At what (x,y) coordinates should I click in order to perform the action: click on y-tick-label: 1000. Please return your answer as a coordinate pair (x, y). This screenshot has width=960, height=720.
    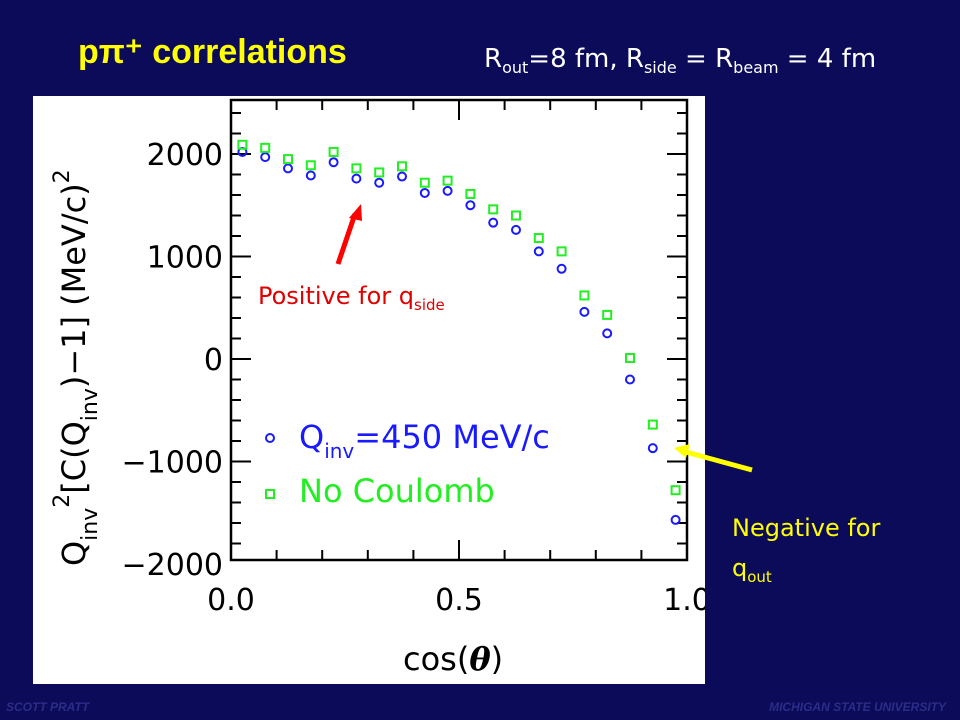
    Looking at the image, I should click on (185, 258).